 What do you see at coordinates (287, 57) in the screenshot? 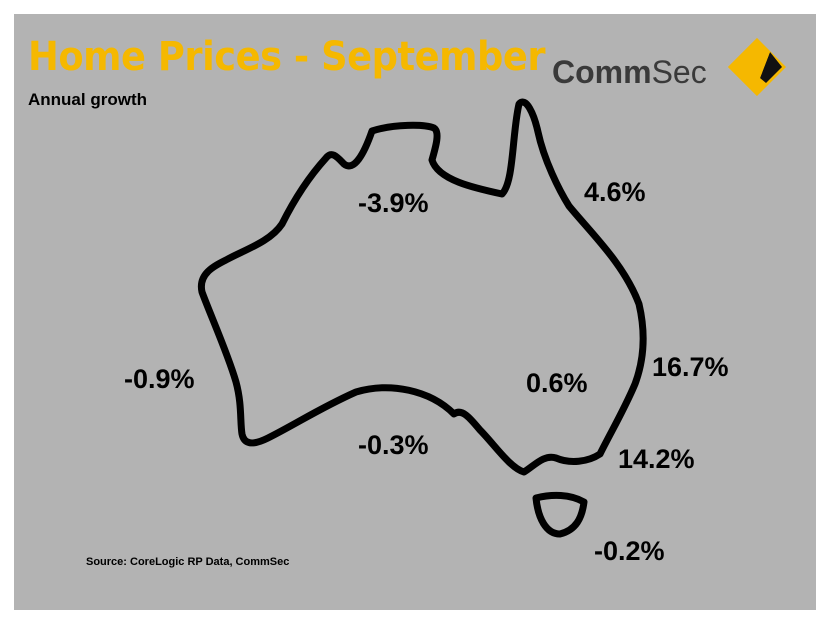
I see `page-title: Home Prices - September` at bounding box center [287, 57].